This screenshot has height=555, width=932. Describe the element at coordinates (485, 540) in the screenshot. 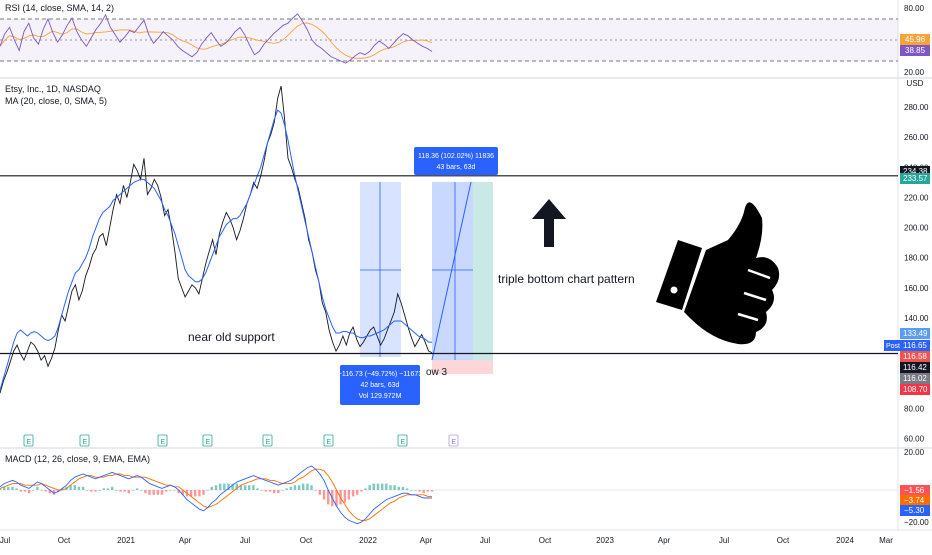

I see `time-tick-8: Jul` at that location.